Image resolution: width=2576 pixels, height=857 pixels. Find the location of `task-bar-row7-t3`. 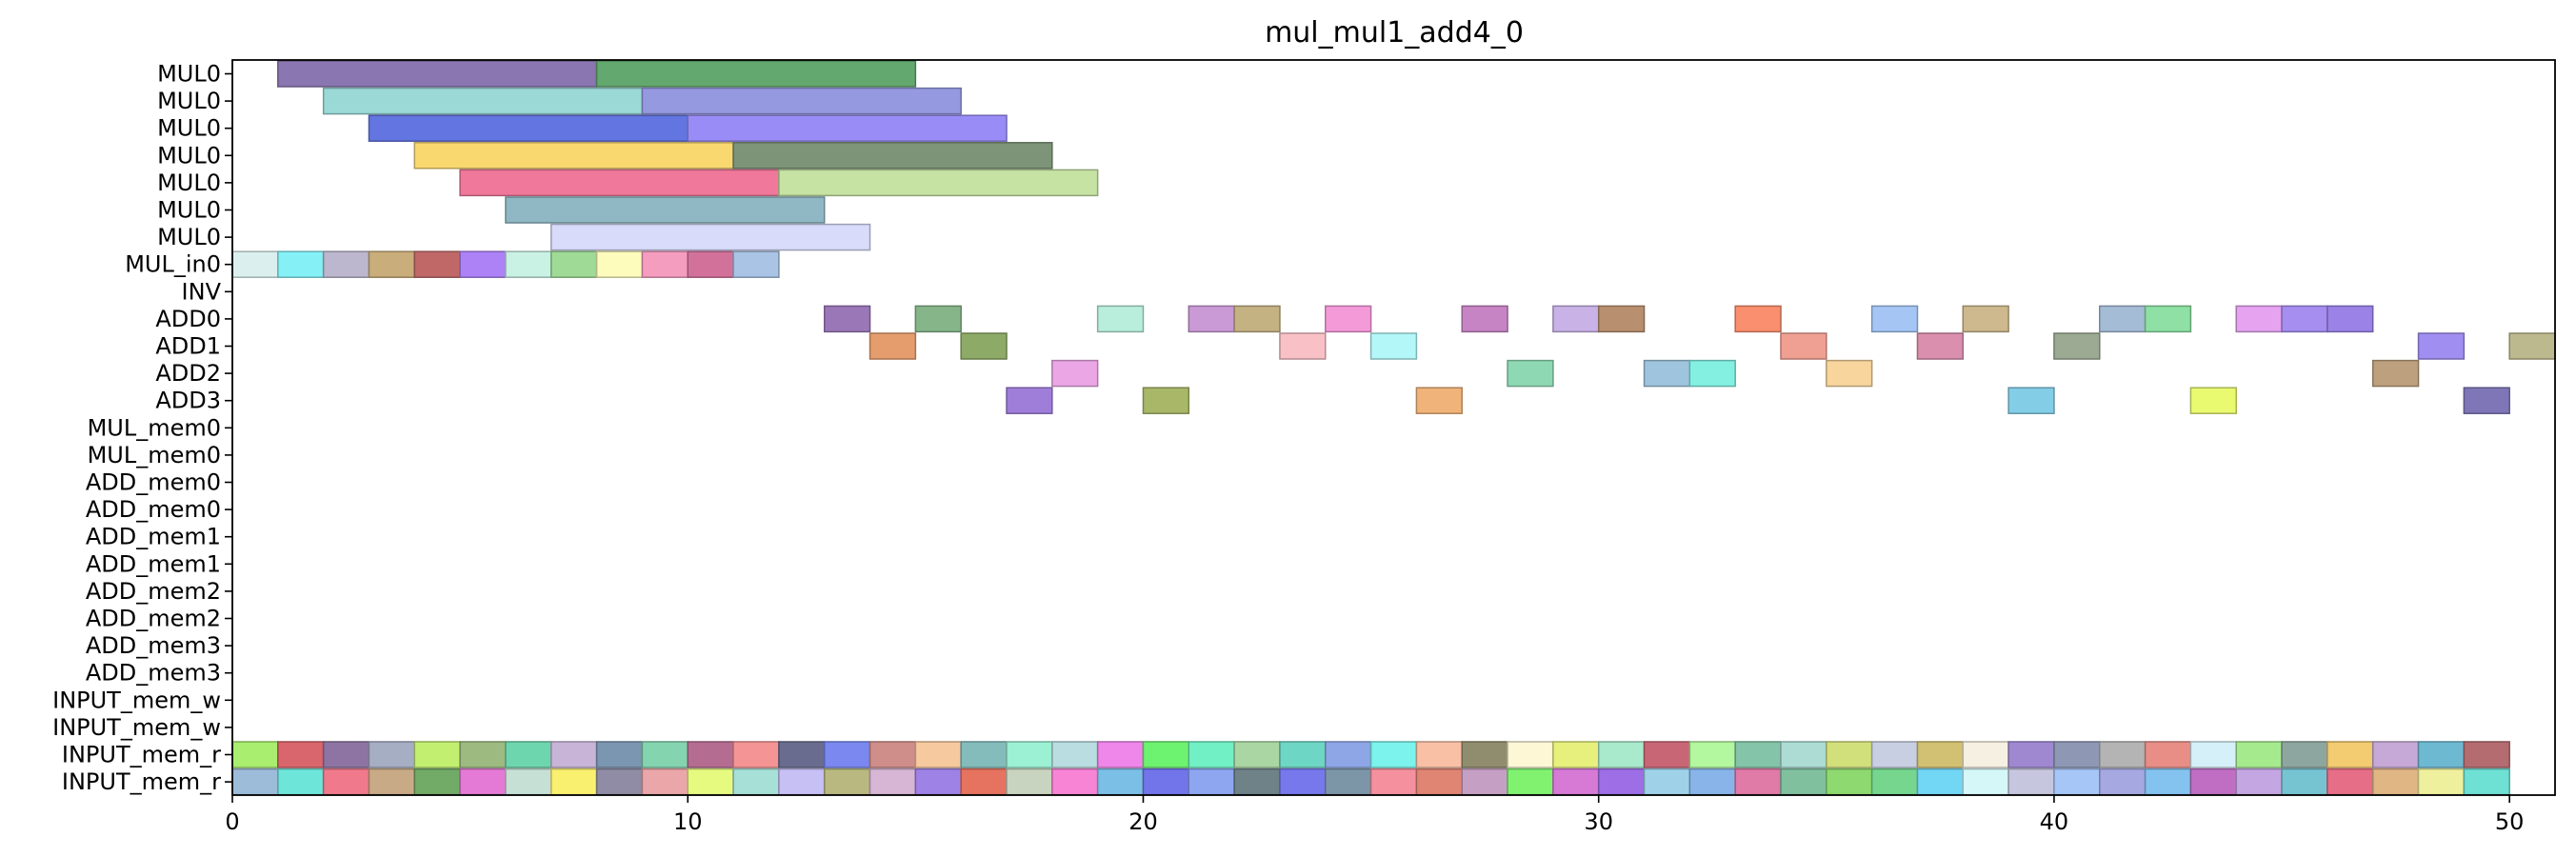

task-bar-row7-t3 is located at coordinates (392, 264).